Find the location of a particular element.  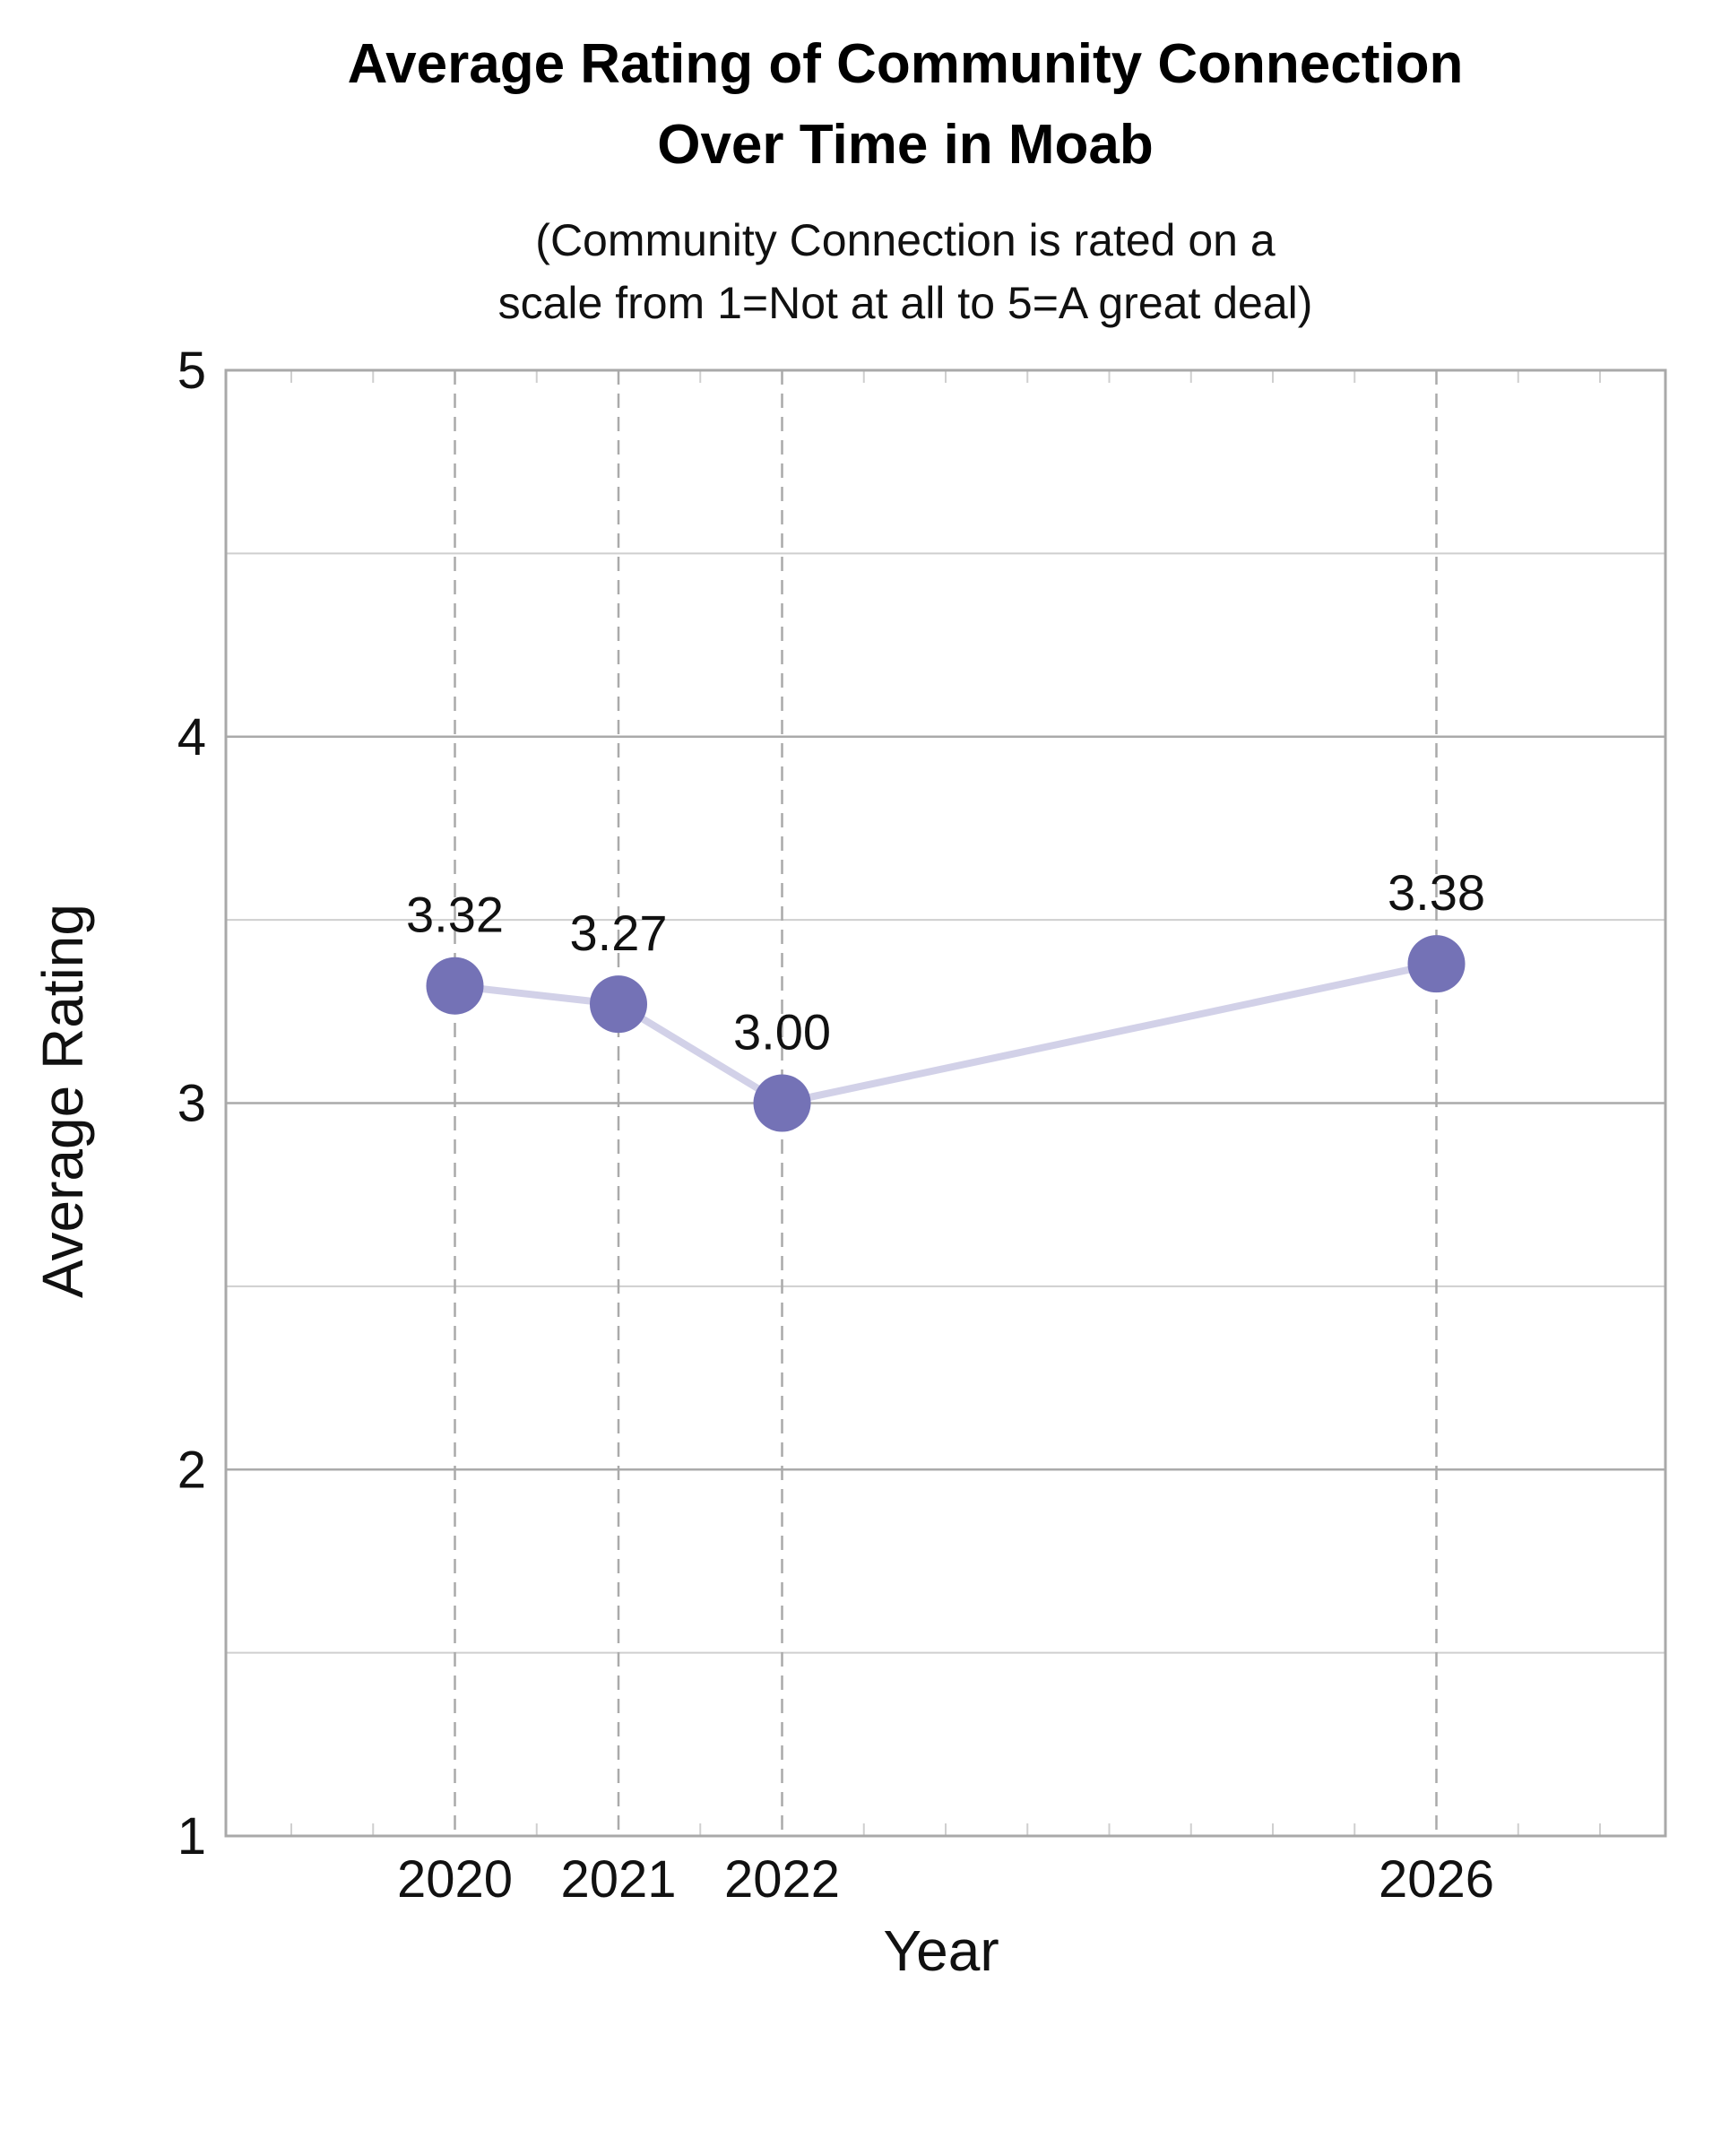

x-tick-label: 2026 is located at coordinates (1436, 1879).